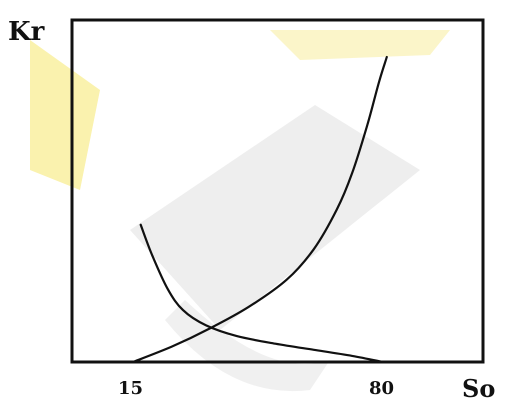  What do you see at coordinates (381, 388) in the screenshot?
I see `x-tick-label-end: 80` at bounding box center [381, 388].